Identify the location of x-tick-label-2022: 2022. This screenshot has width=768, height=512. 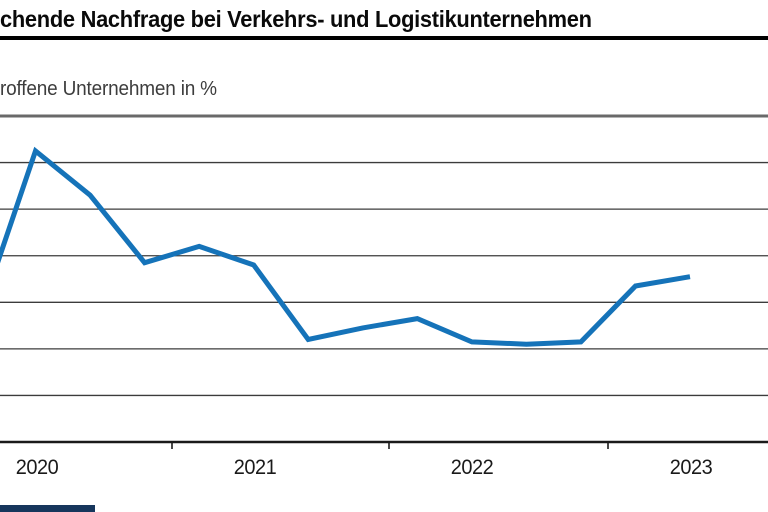
(472, 467).